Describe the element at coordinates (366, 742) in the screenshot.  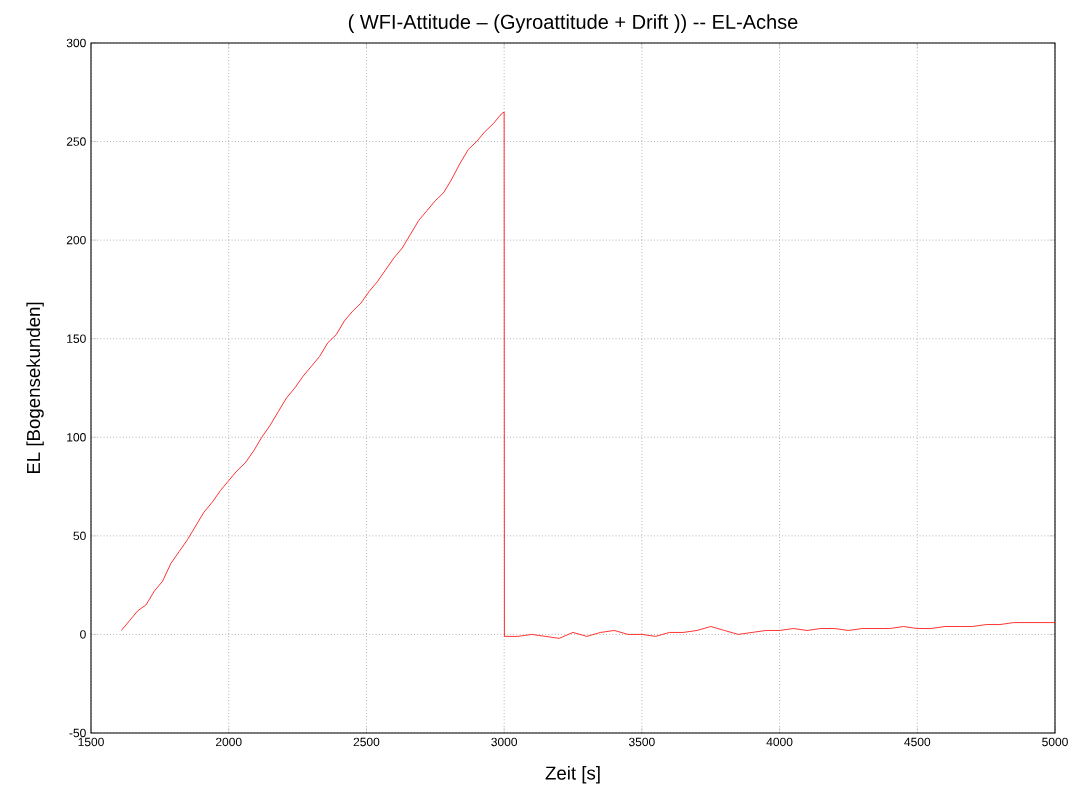
I see `x-tick-label: 2500` at that location.